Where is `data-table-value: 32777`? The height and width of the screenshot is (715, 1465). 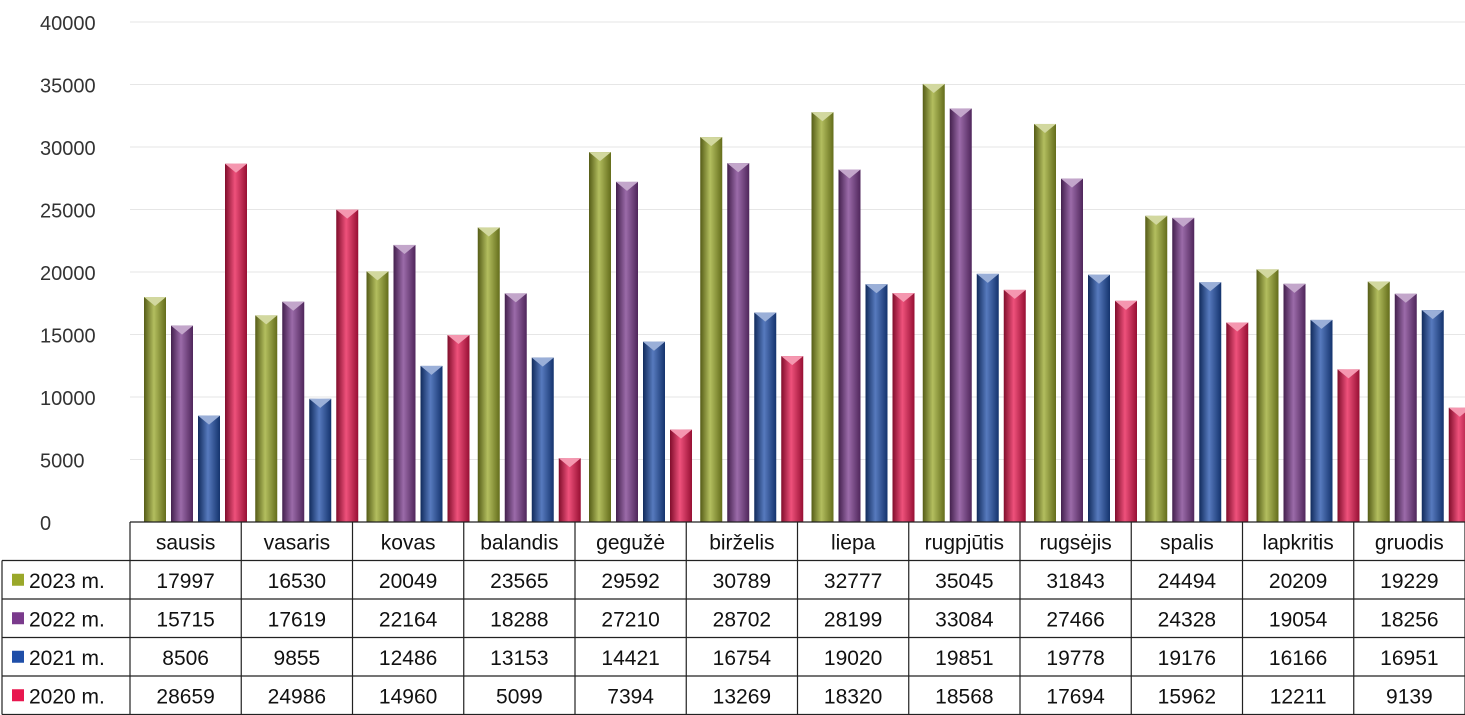 data-table-value: 32777 is located at coordinates (853, 581).